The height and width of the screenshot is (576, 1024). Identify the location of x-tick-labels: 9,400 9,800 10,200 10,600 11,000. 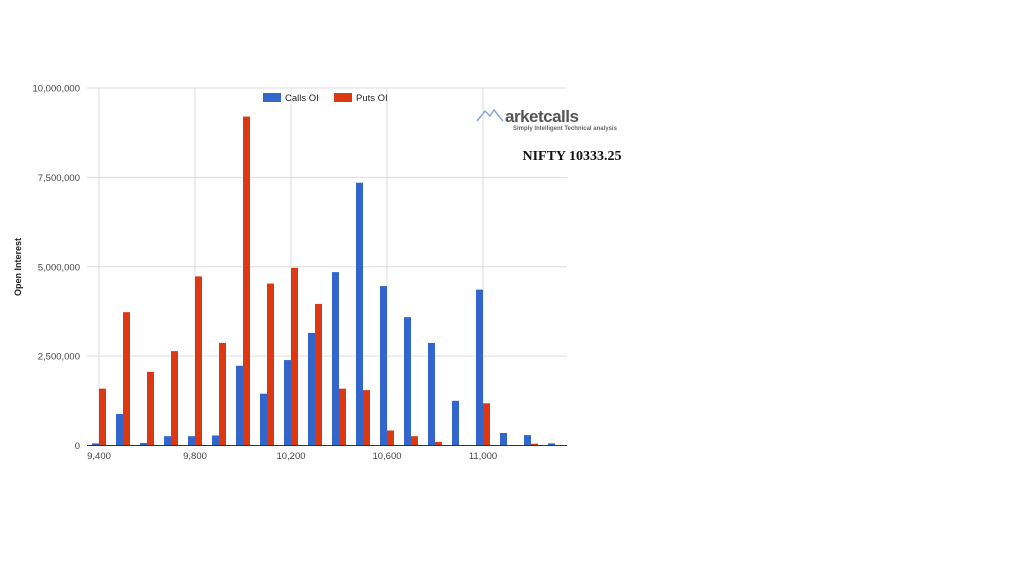
(292, 456).